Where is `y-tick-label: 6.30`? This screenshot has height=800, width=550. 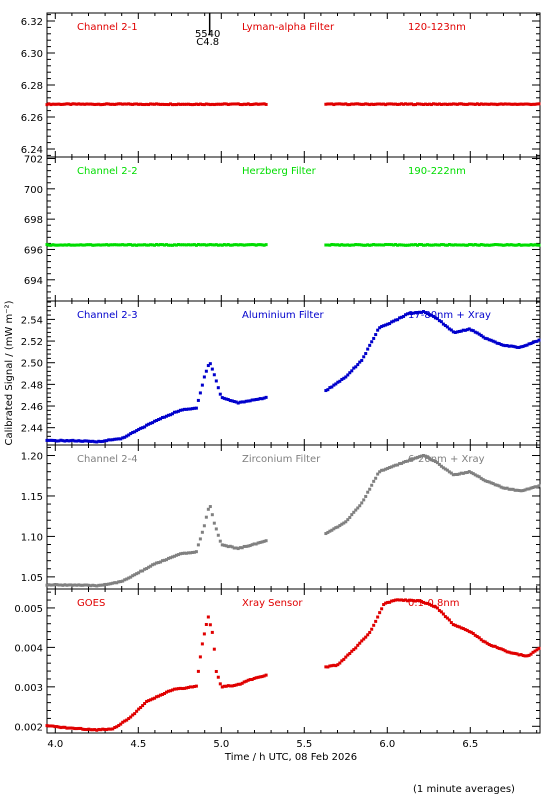 y-tick-label: 6.30 is located at coordinates (32, 54).